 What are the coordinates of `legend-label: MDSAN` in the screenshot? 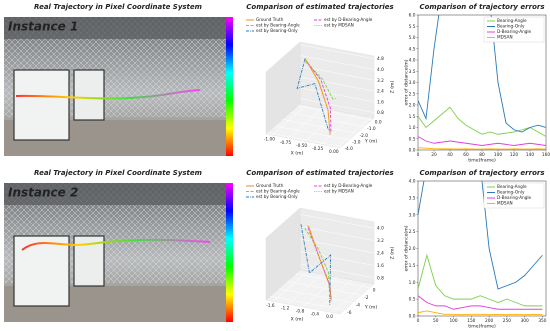 It's located at (505, 203).